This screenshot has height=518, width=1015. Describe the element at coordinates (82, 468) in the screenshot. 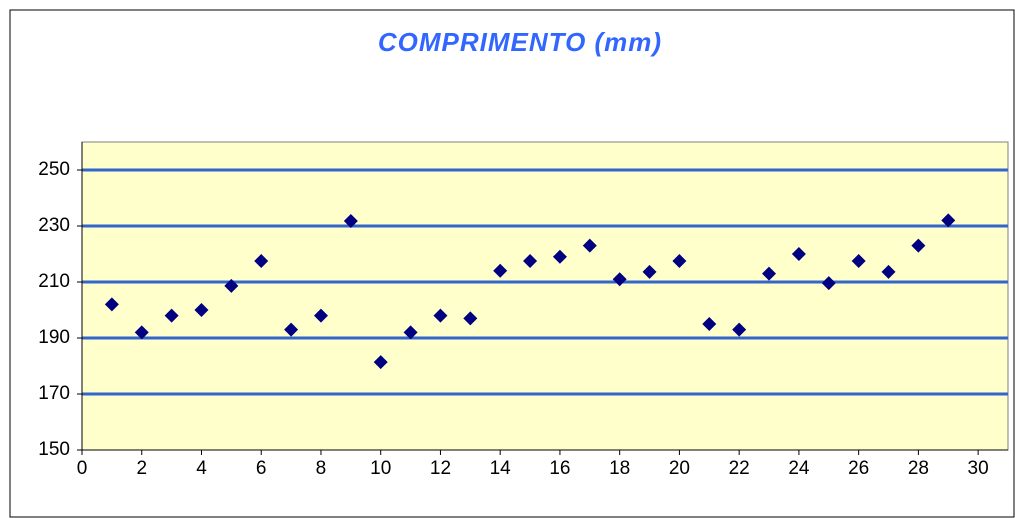

I see `x-tick-label: 0` at that location.